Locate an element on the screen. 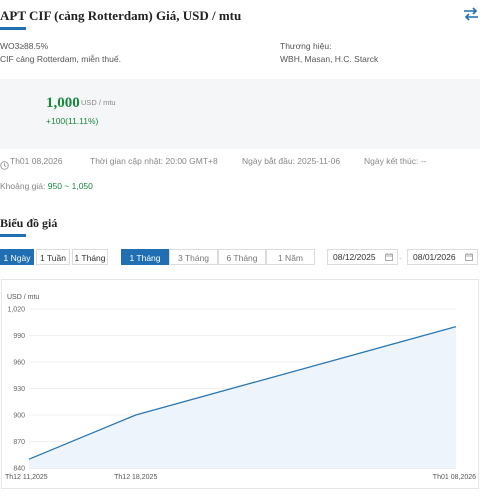 This screenshot has width=500, height=499. start-date: Ngày bắt đầu: 2025-11-06 is located at coordinates (291, 161).